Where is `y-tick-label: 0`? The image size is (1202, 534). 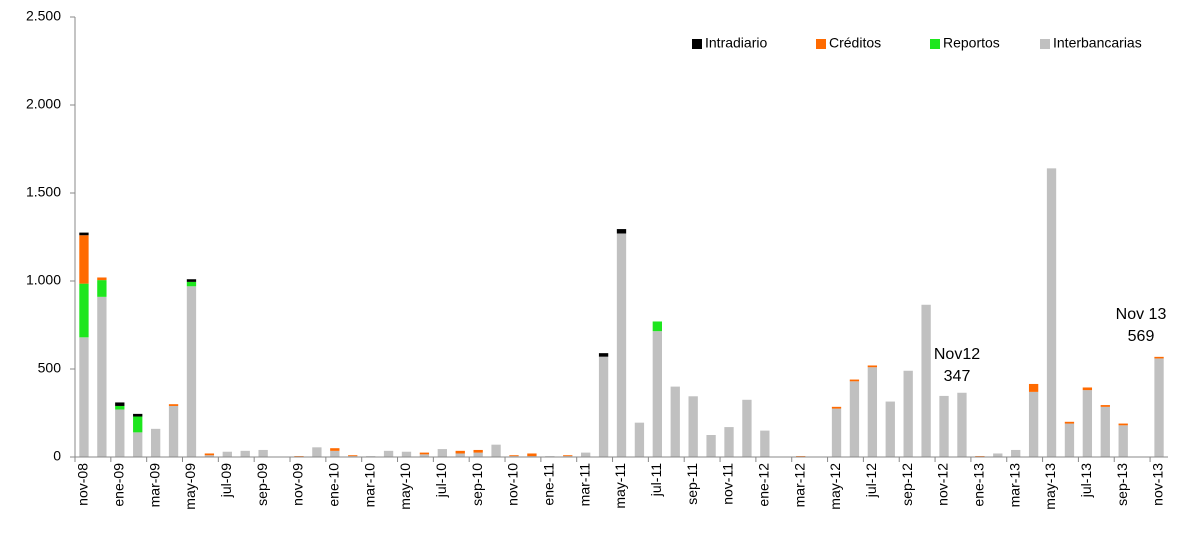
y-tick-label: 0 is located at coordinates (57, 456).